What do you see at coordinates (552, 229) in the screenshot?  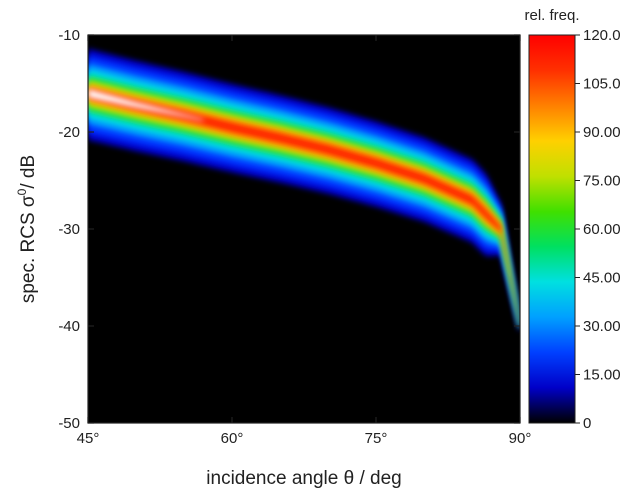 I see `colorbar` at bounding box center [552, 229].